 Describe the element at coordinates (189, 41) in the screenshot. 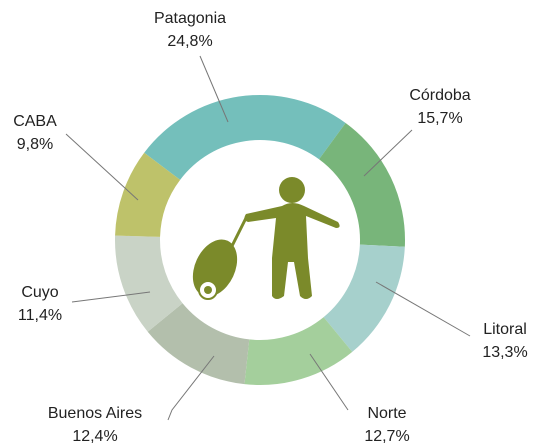

I see `value-label: 24,8%` at that location.